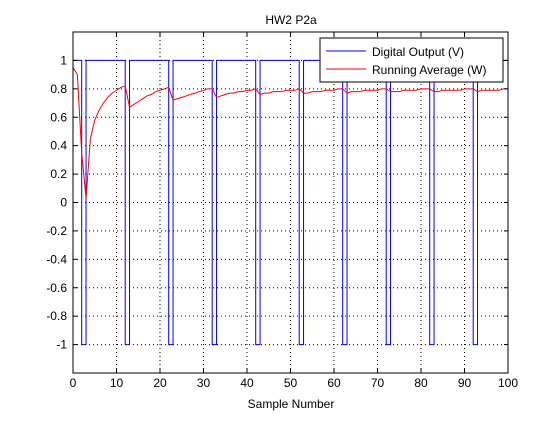 Image resolution: width=560 pixels, height=425 pixels. Describe the element at coordinates (117, 383) in the screenshot. I see `x-tick-label: 10` at that location.